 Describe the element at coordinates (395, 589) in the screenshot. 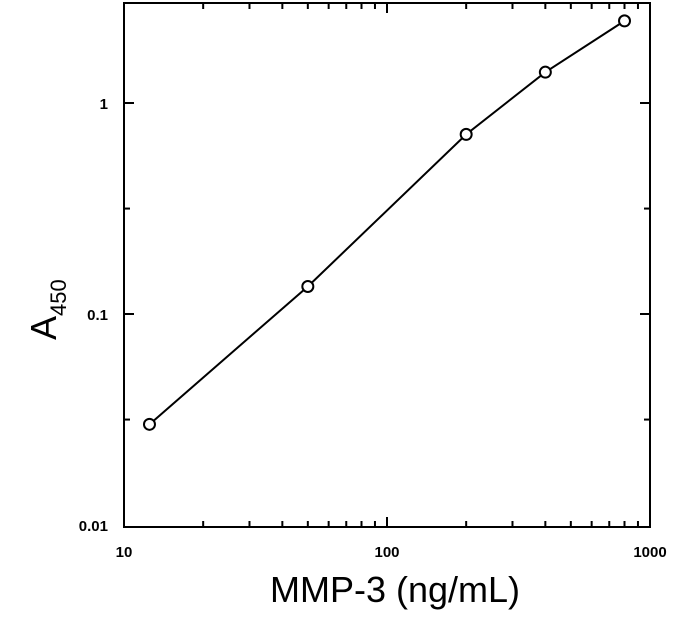

I see `x-axis-title: MMP-3 (ng/mL)` at that location.